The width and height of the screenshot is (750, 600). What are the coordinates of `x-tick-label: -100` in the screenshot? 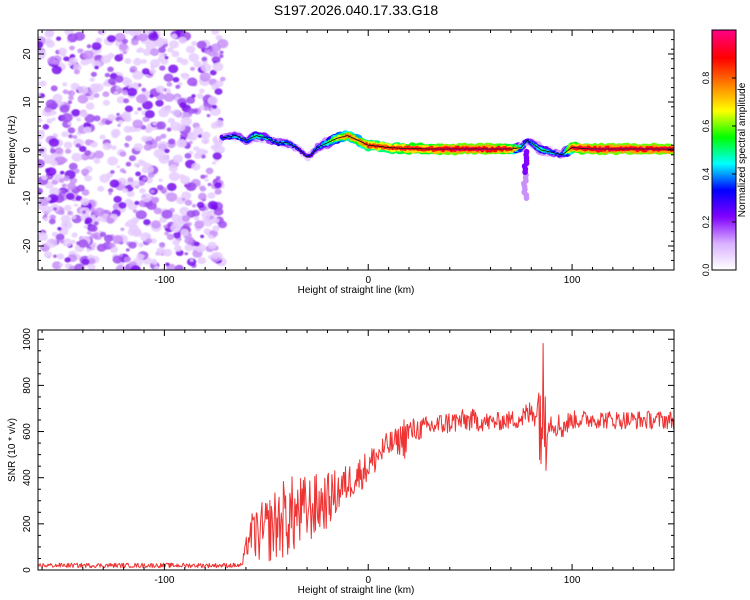 It's located at (164, 280).